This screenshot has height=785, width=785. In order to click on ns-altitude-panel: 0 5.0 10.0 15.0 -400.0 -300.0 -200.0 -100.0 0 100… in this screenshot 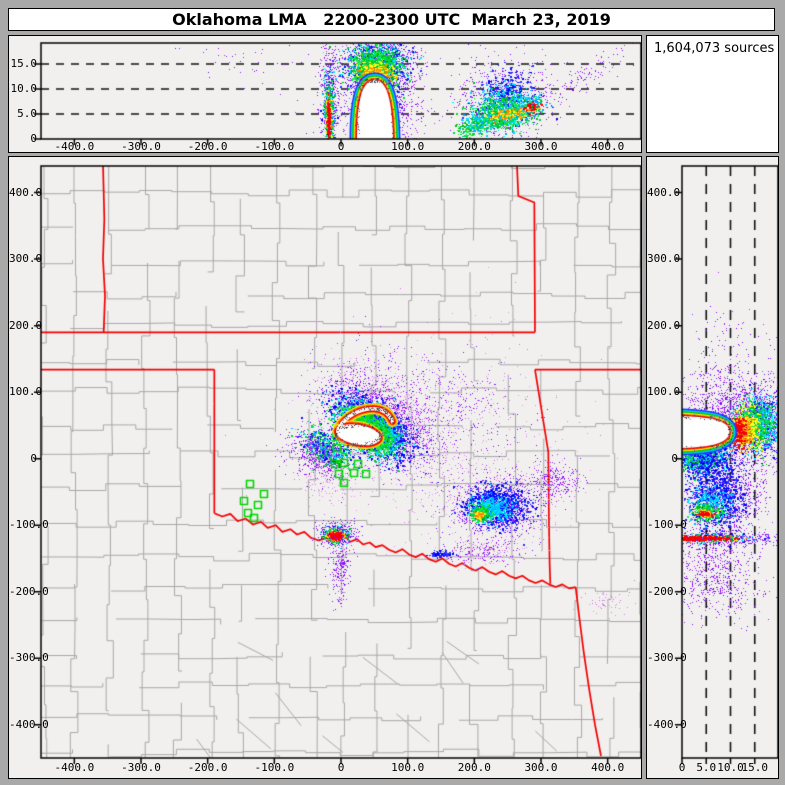, I will do `click(712, 467)`.